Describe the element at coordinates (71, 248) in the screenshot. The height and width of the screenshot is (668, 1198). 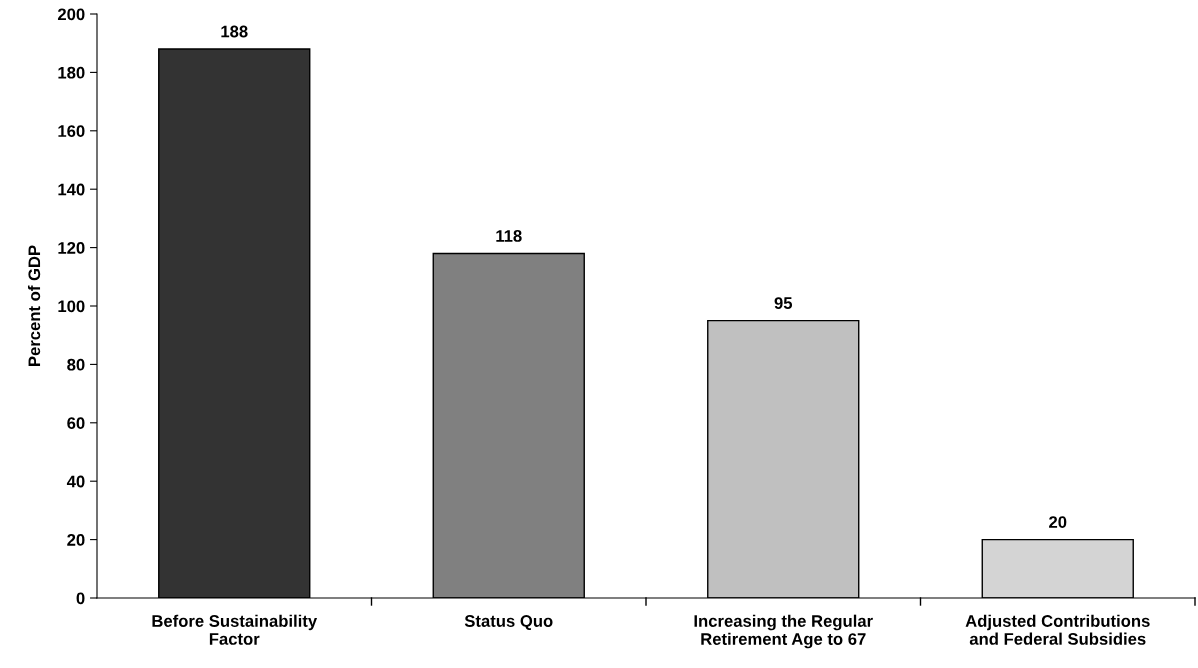
I see `y-tick-label: 120` at that location.